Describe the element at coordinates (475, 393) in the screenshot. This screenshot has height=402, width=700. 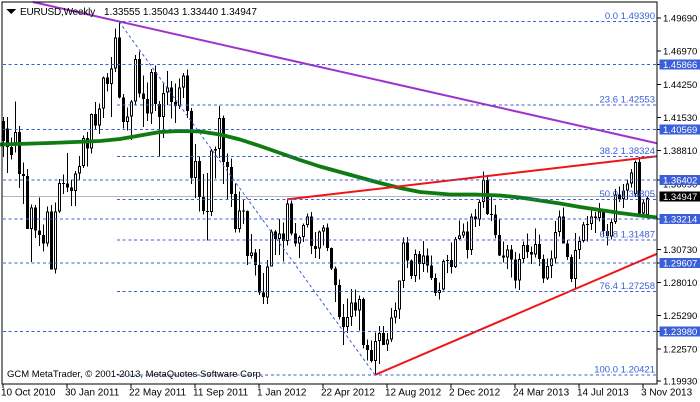
I see `svg-text: 2 Dec 2012` at that location.